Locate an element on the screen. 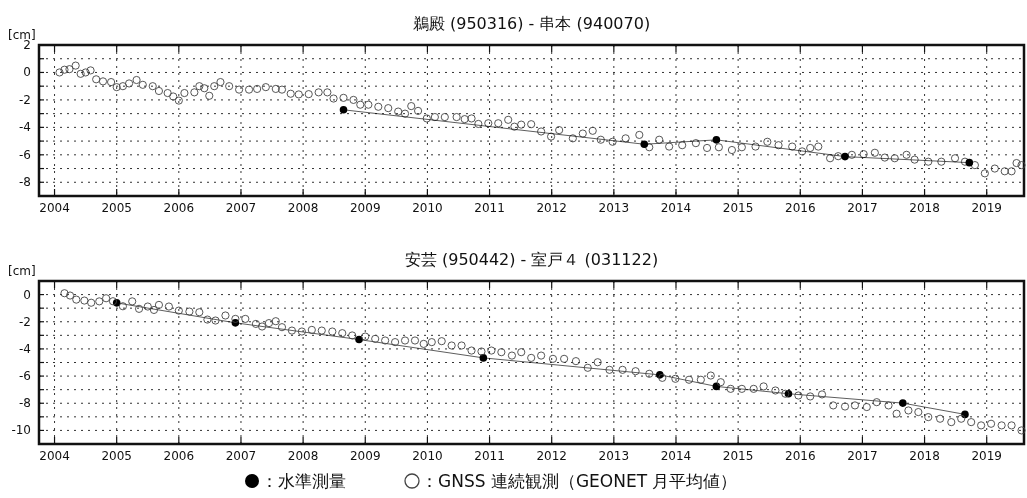 This screenshot has height=498, width=1027. chart-title: 安芸 (950442) - 室戸４ (031122) is located at coordinates (531, 259).